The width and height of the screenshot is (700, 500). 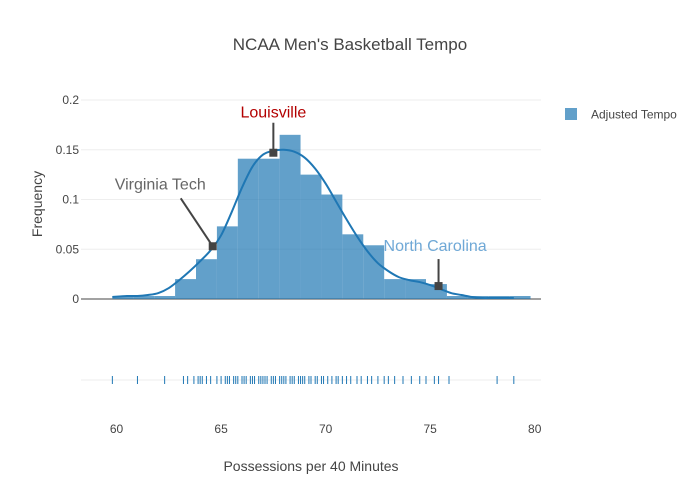 What do you see at coordinates (221, 429) in the screenshot?
I see `x-tick-label: 65` at bounding box center [221, 429].